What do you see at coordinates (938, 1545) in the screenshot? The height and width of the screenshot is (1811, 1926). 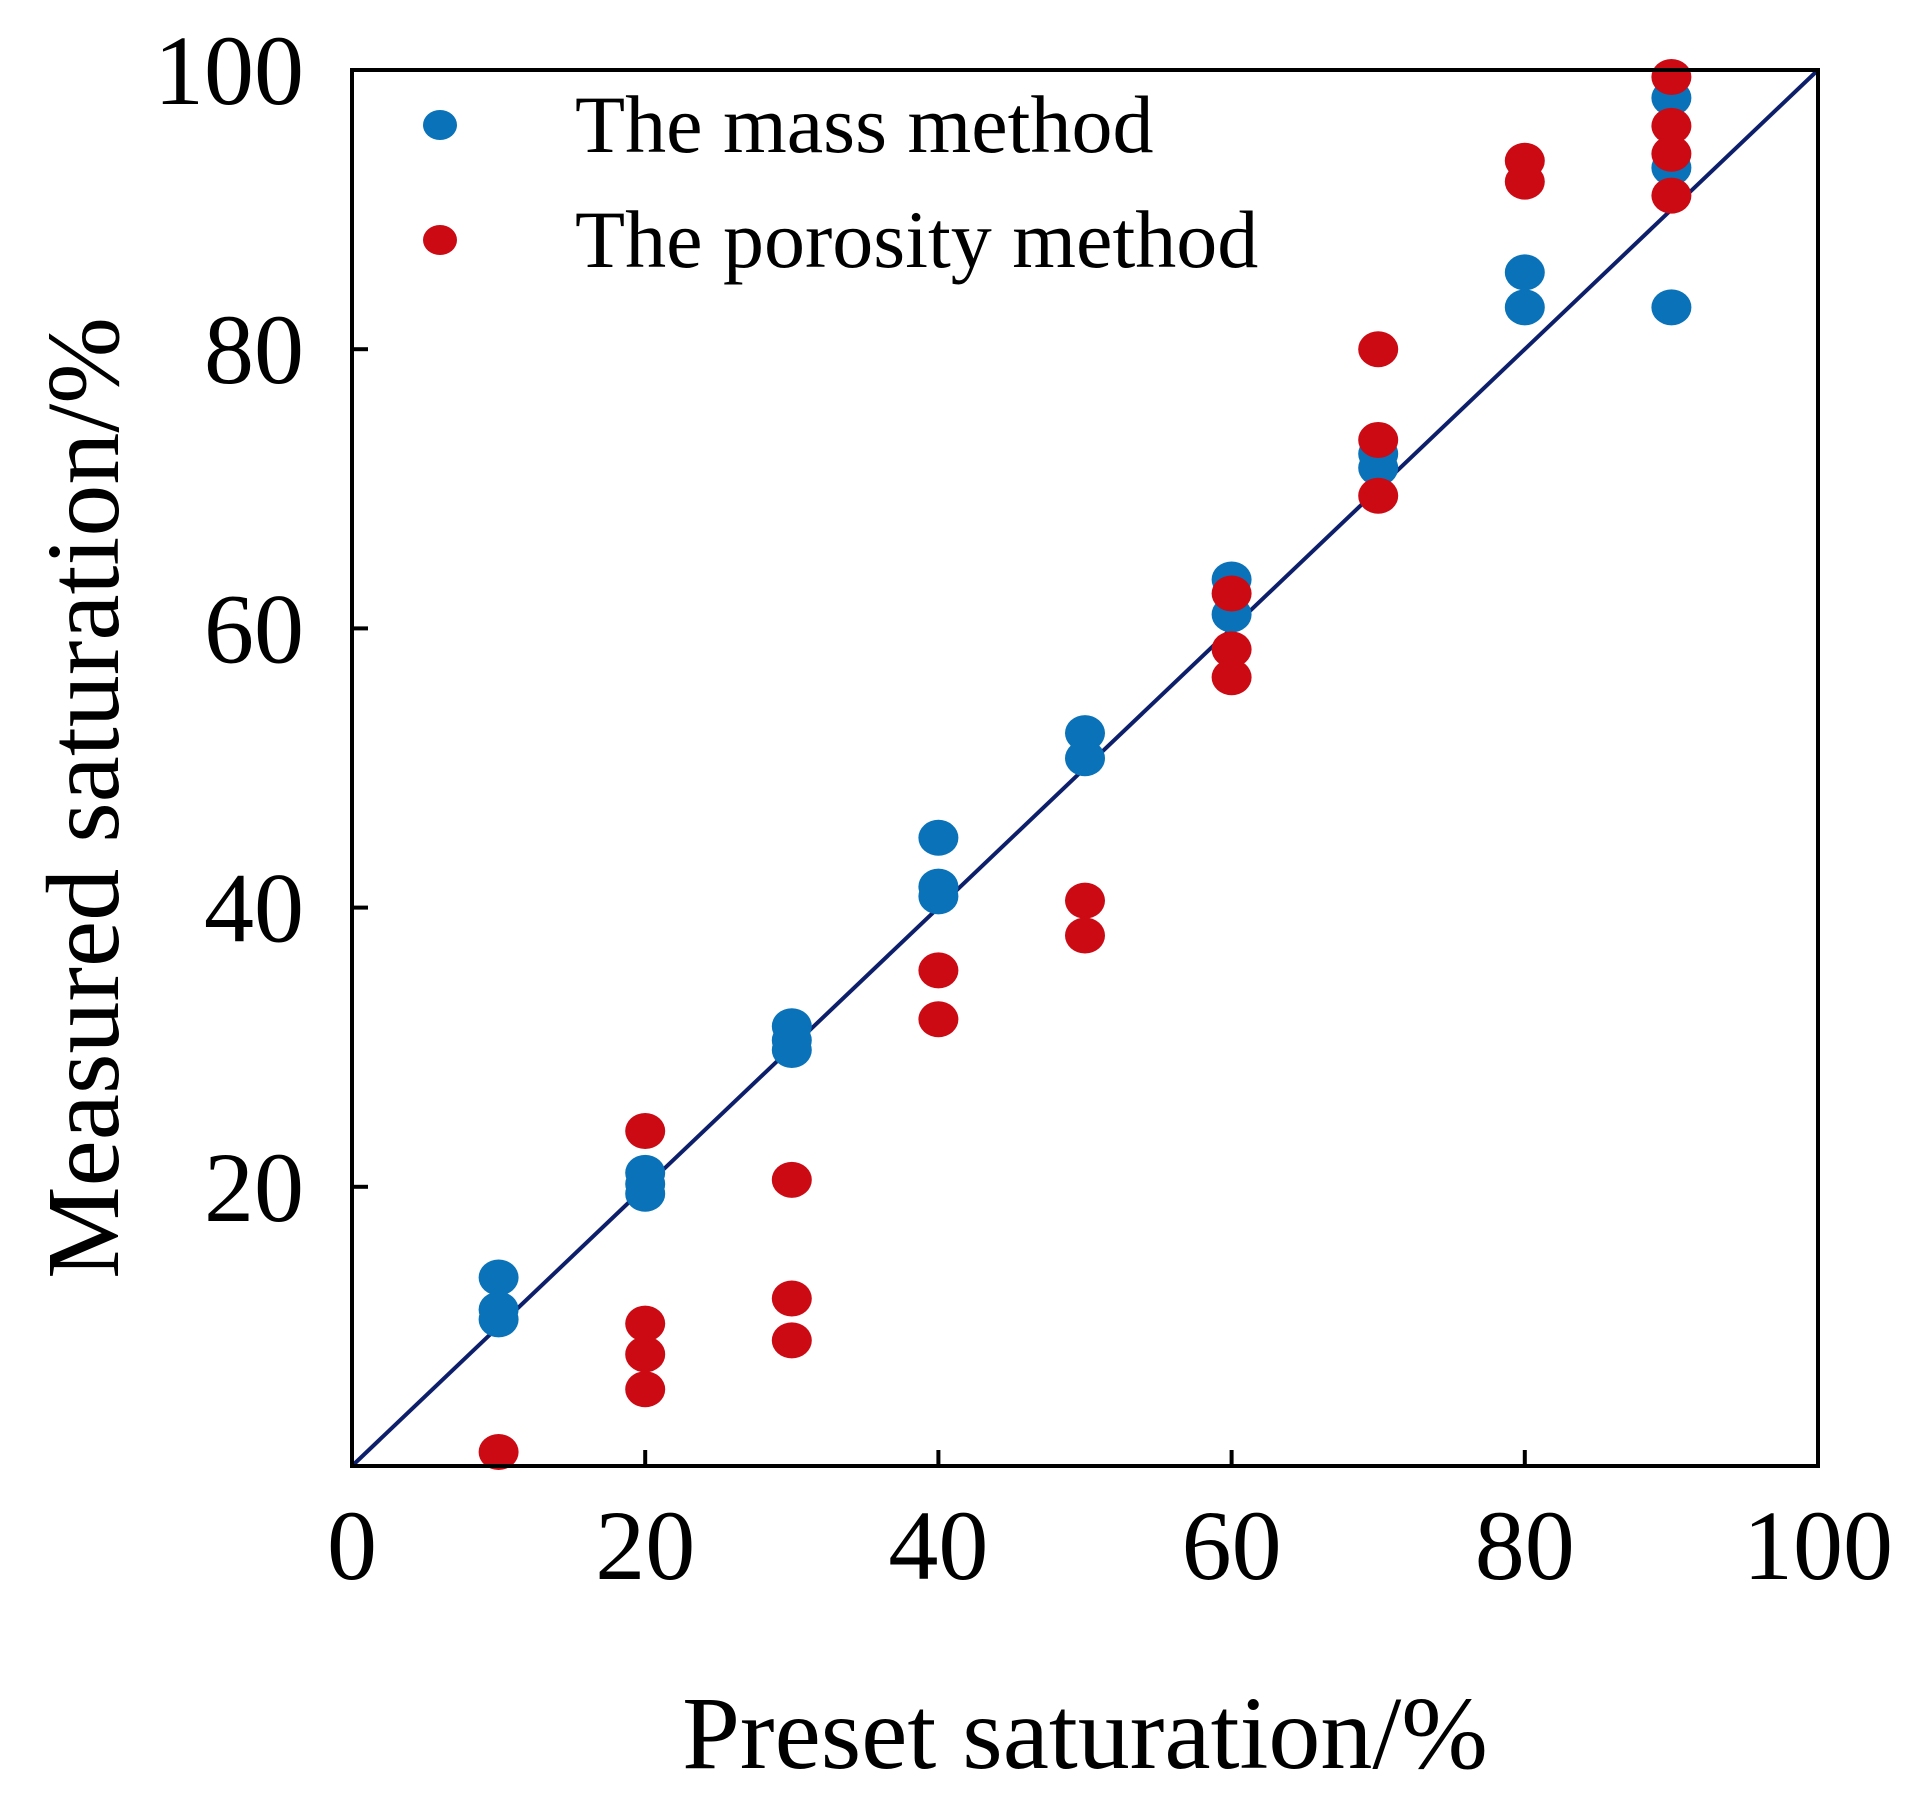 I see `x-tick-label-40: 40` at bounding box center [938, 1545].